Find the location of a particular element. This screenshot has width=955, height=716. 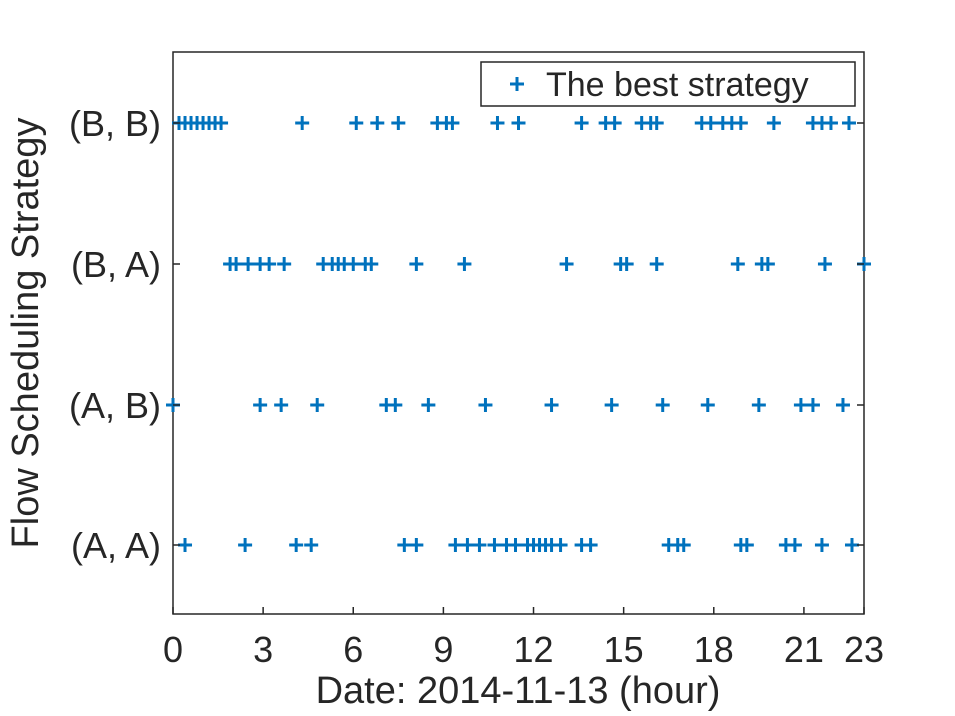

y-axis-title: Flow Scheduling Strategy is located at coordinates (26, 333).